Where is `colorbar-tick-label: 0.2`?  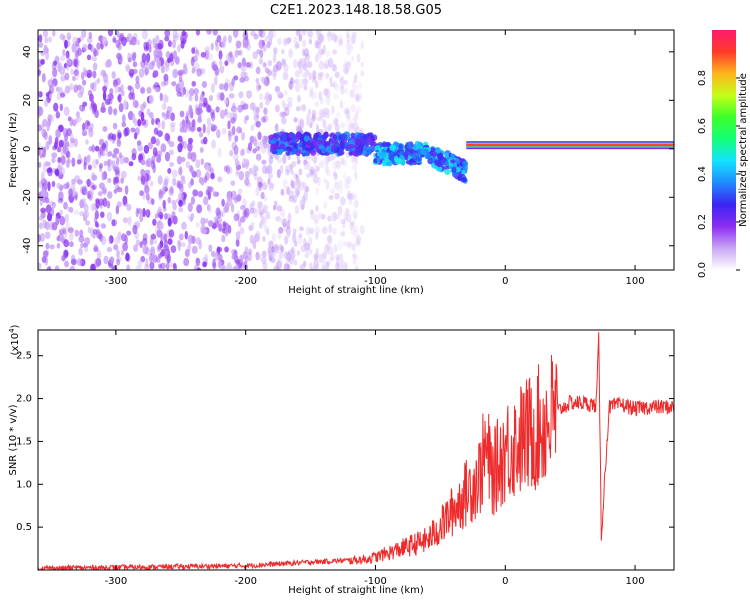
colorbar-tick-label: 0.2 is located at coordinates (702, 222).